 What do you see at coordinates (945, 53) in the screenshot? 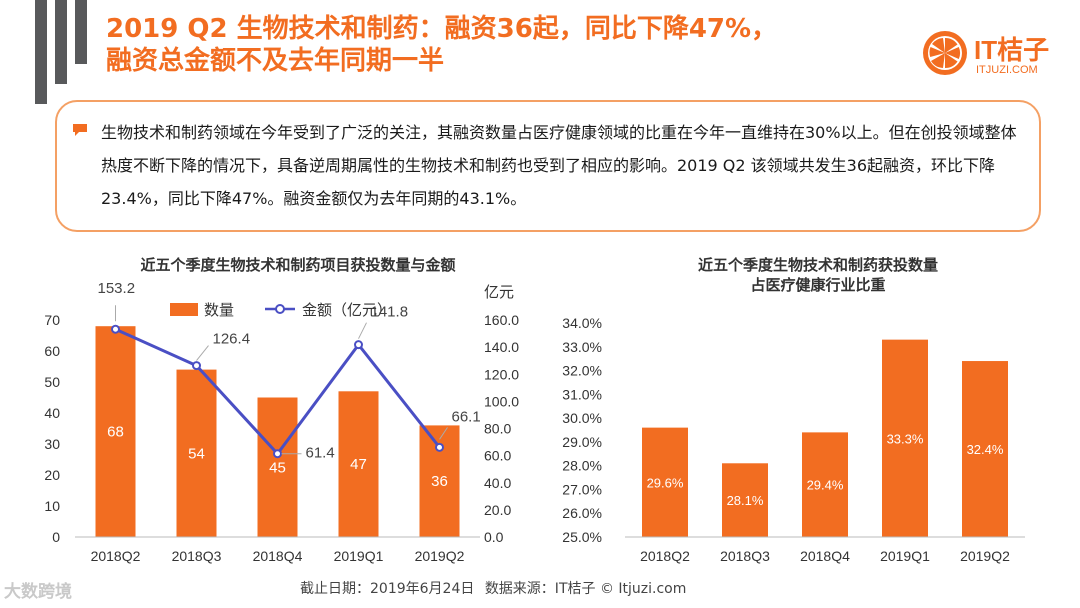
I see `orange-slice-icon` at bounding box center [945, 53].